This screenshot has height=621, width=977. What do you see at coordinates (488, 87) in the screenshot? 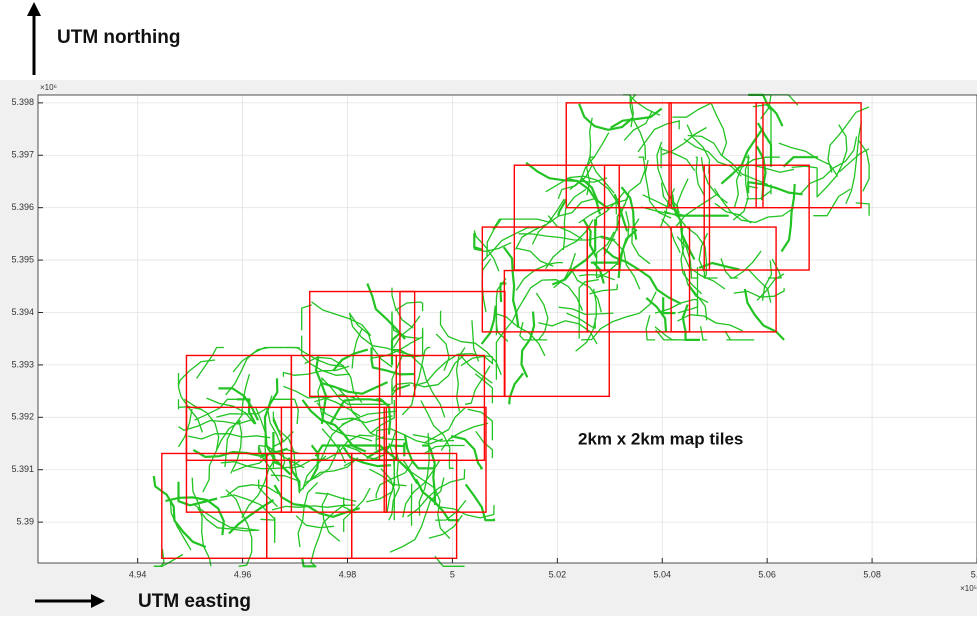
I see `figure-band` at bounding box center [488, 87].